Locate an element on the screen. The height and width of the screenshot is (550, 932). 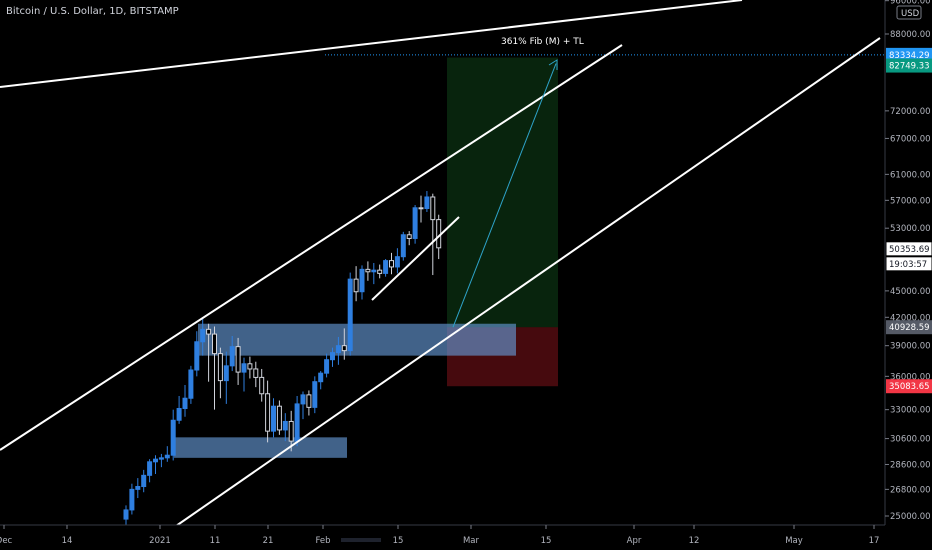
annotation-text: 361% Fib (M) + TL is located at coordinates (542, 42).